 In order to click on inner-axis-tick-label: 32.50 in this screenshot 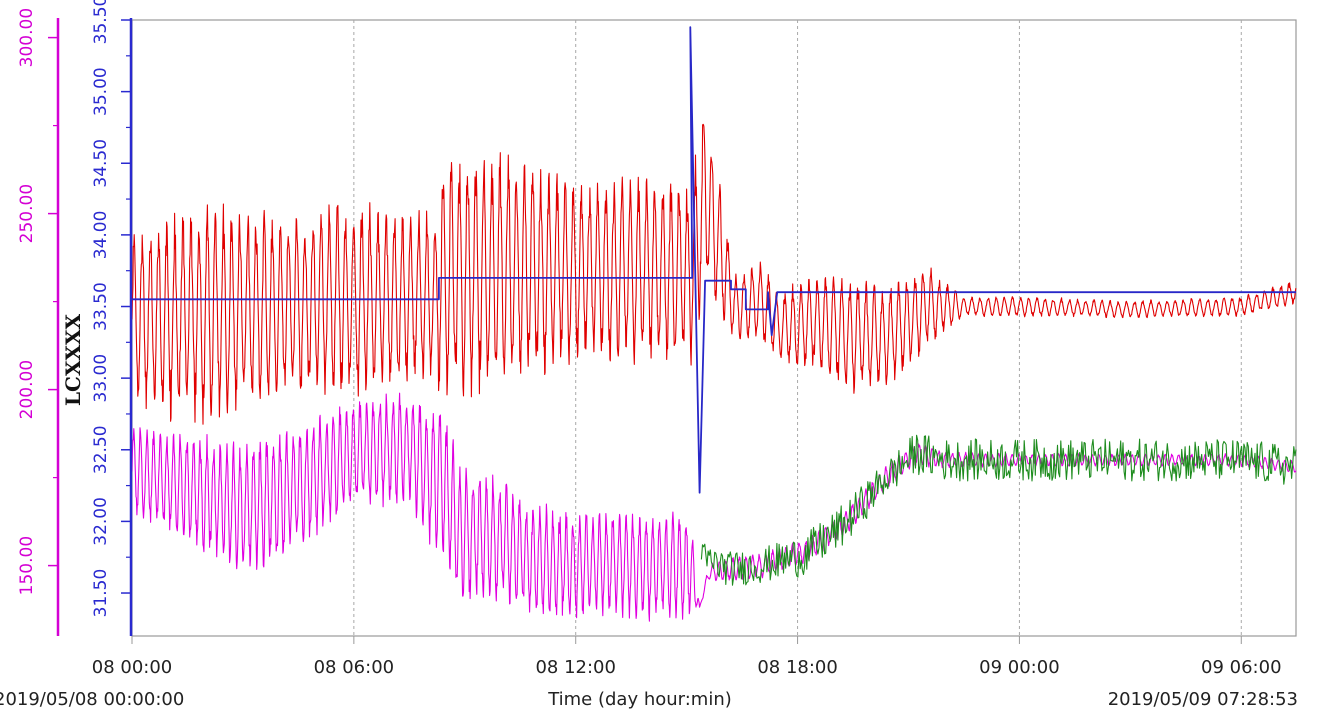, I will do `click(101, 449)`.